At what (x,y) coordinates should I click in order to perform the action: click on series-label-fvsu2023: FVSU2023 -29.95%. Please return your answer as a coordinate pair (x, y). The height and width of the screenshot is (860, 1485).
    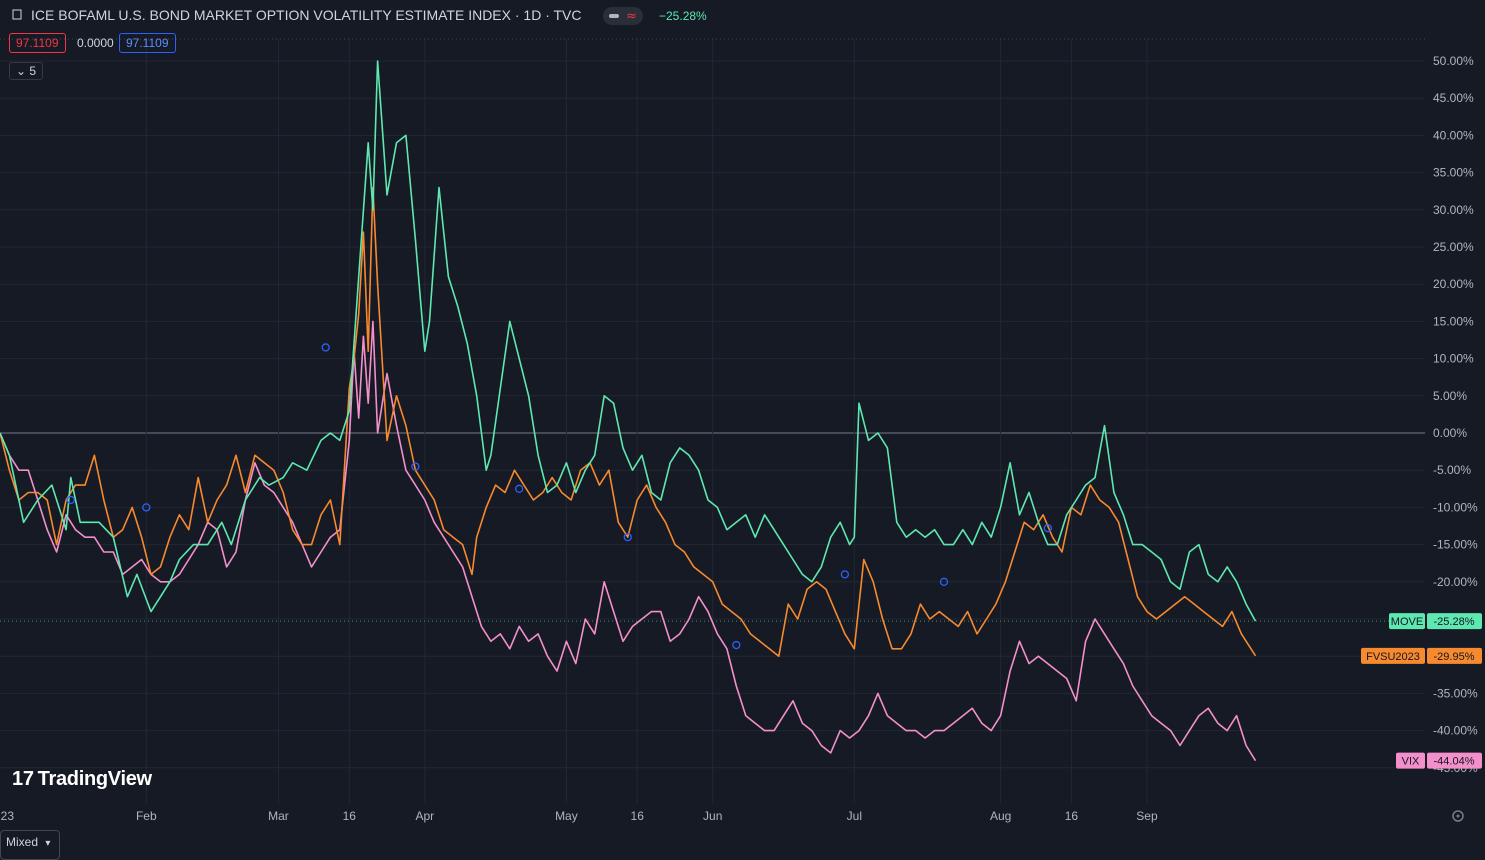
    Looking at the image, I should click on (1421, 655).